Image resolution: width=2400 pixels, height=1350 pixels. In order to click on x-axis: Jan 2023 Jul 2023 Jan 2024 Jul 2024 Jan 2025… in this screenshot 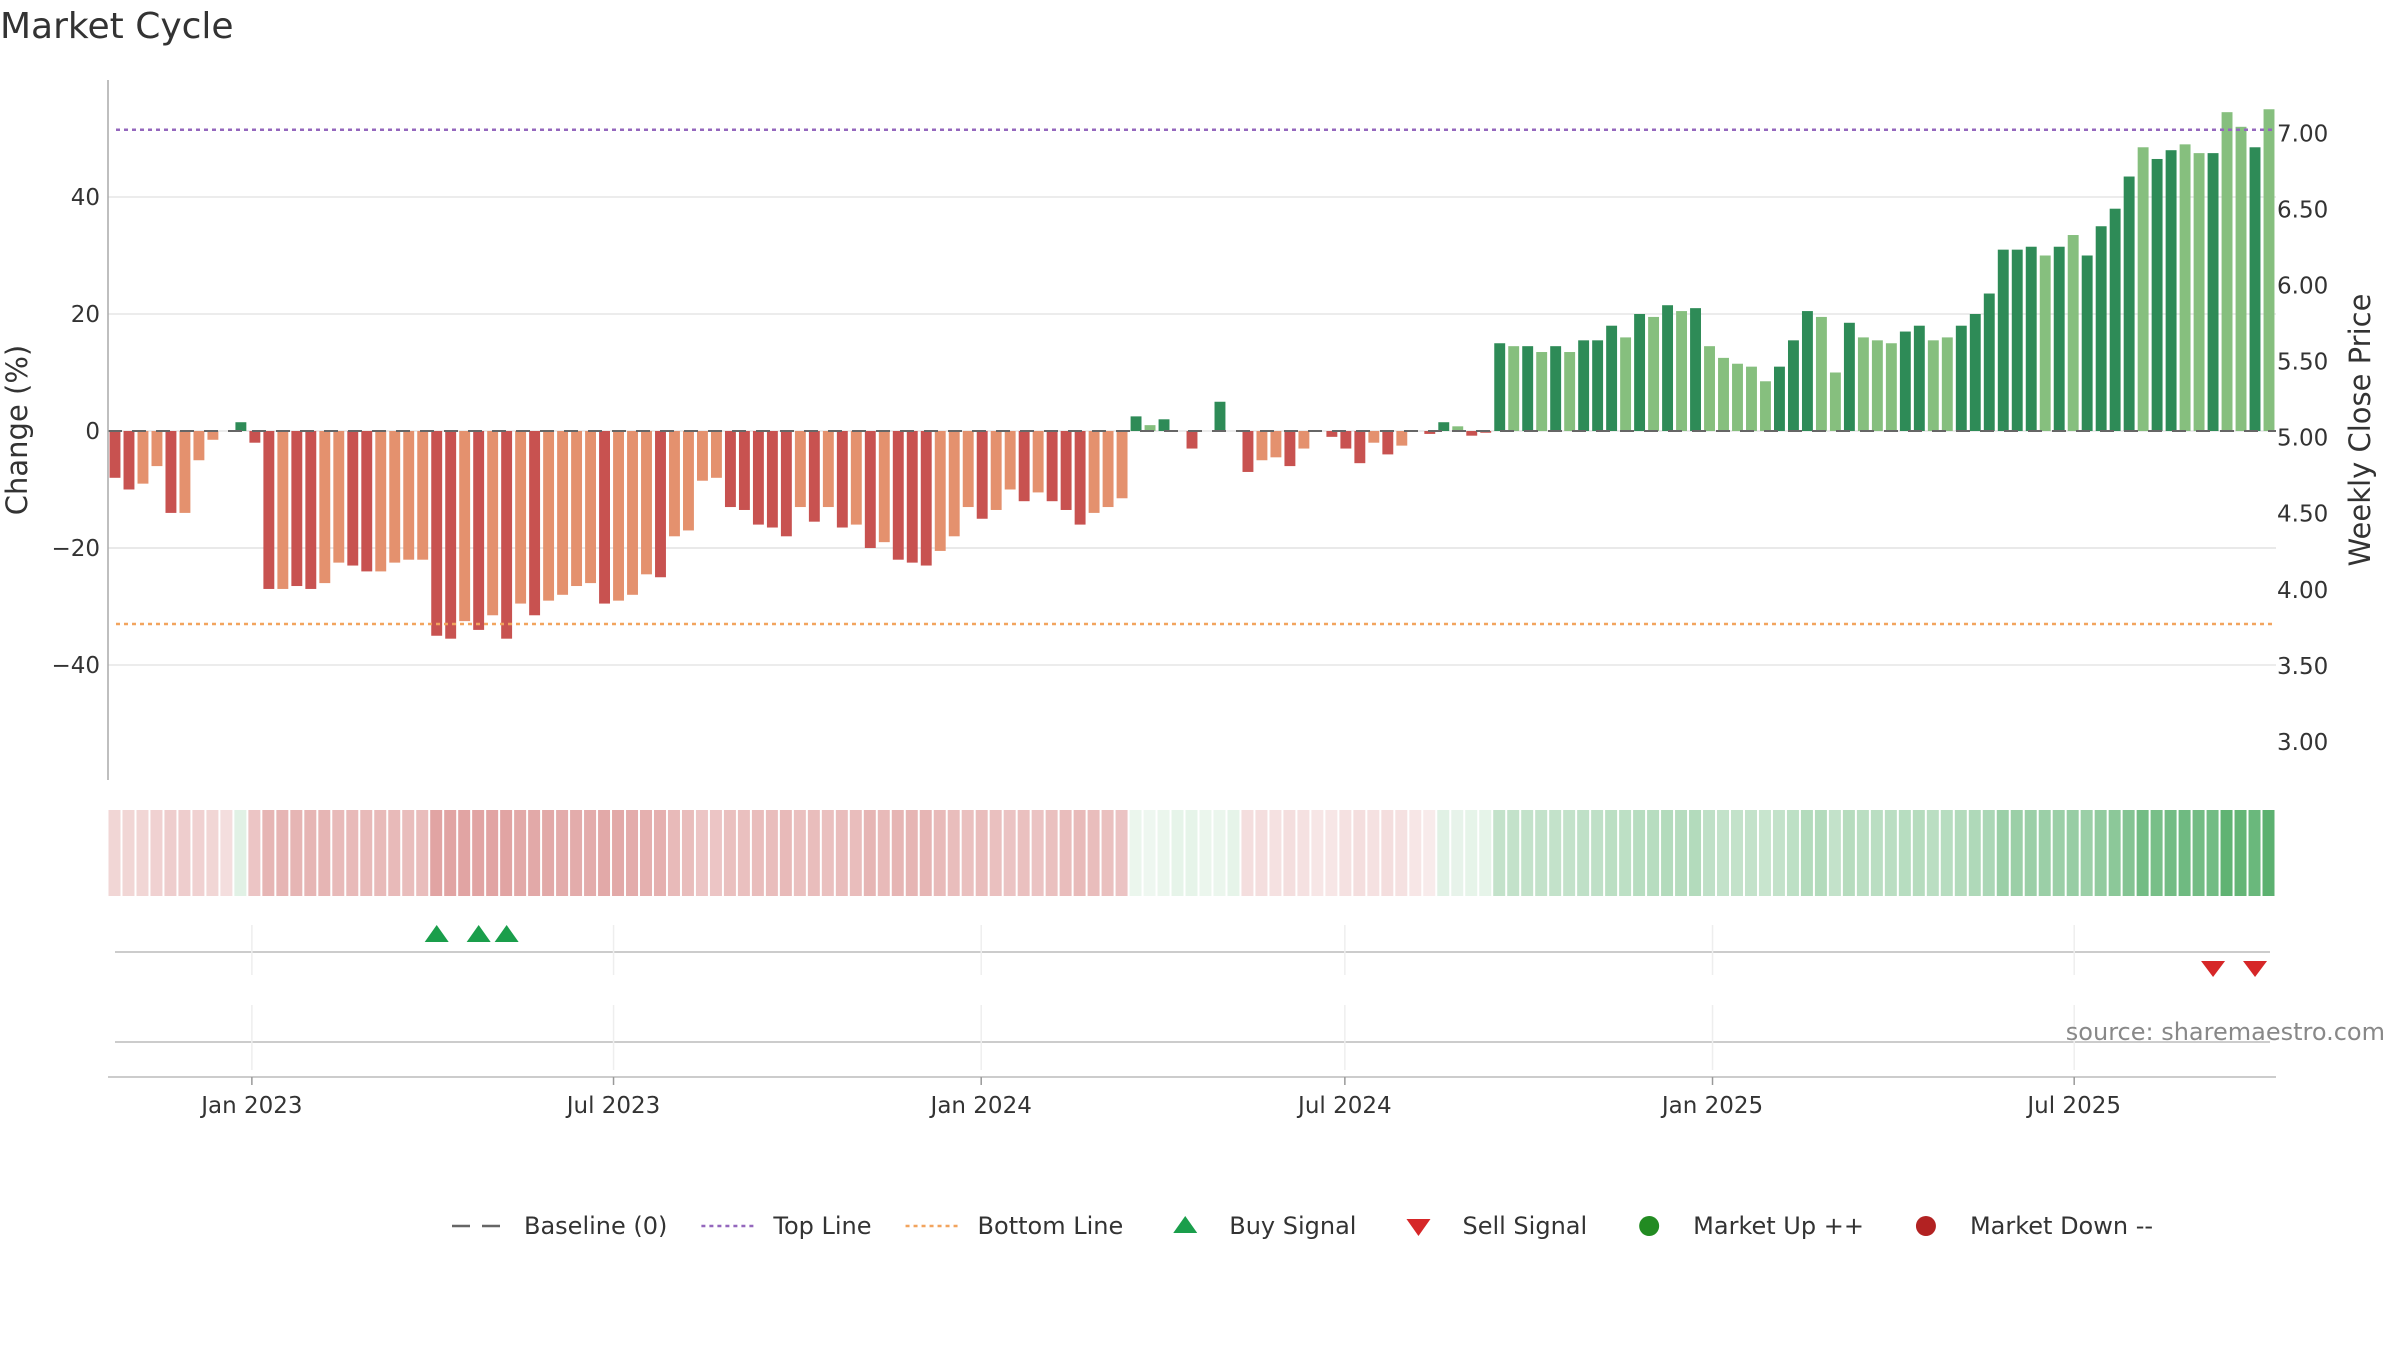, I will do `click(1192, 1097)`.